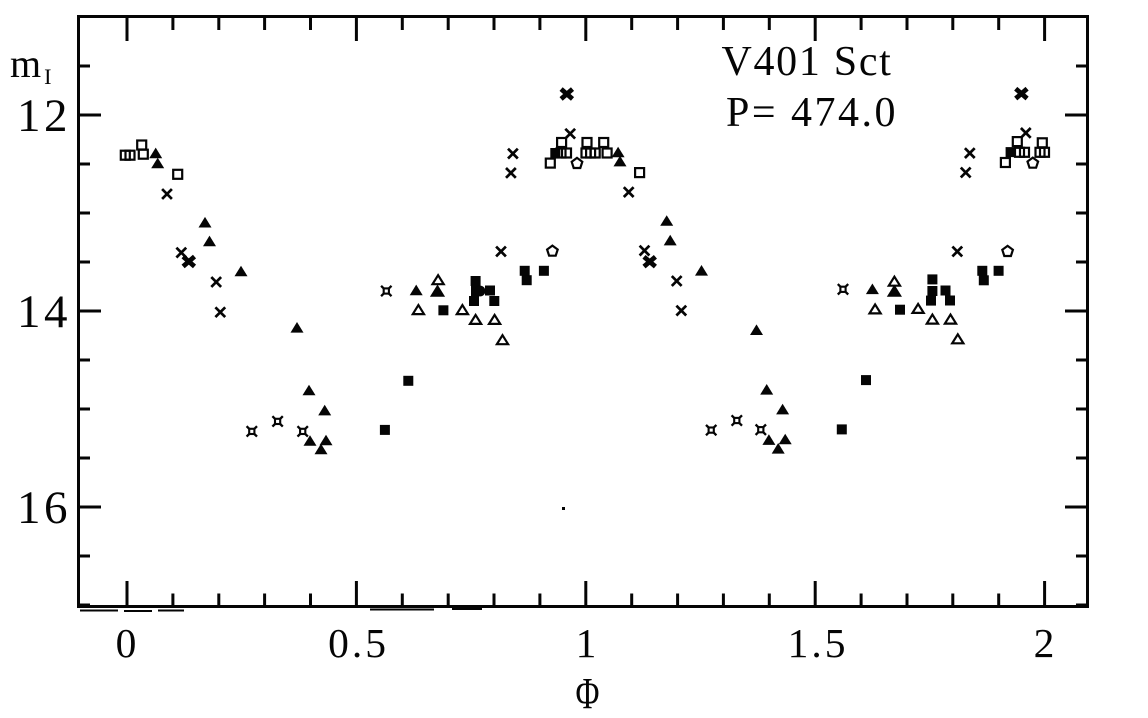 The height and width of the screenshot is (718, 1148). Describe the element at coordinates (44, 312) in the screenshot. I see `svg-text: 14` at that location.